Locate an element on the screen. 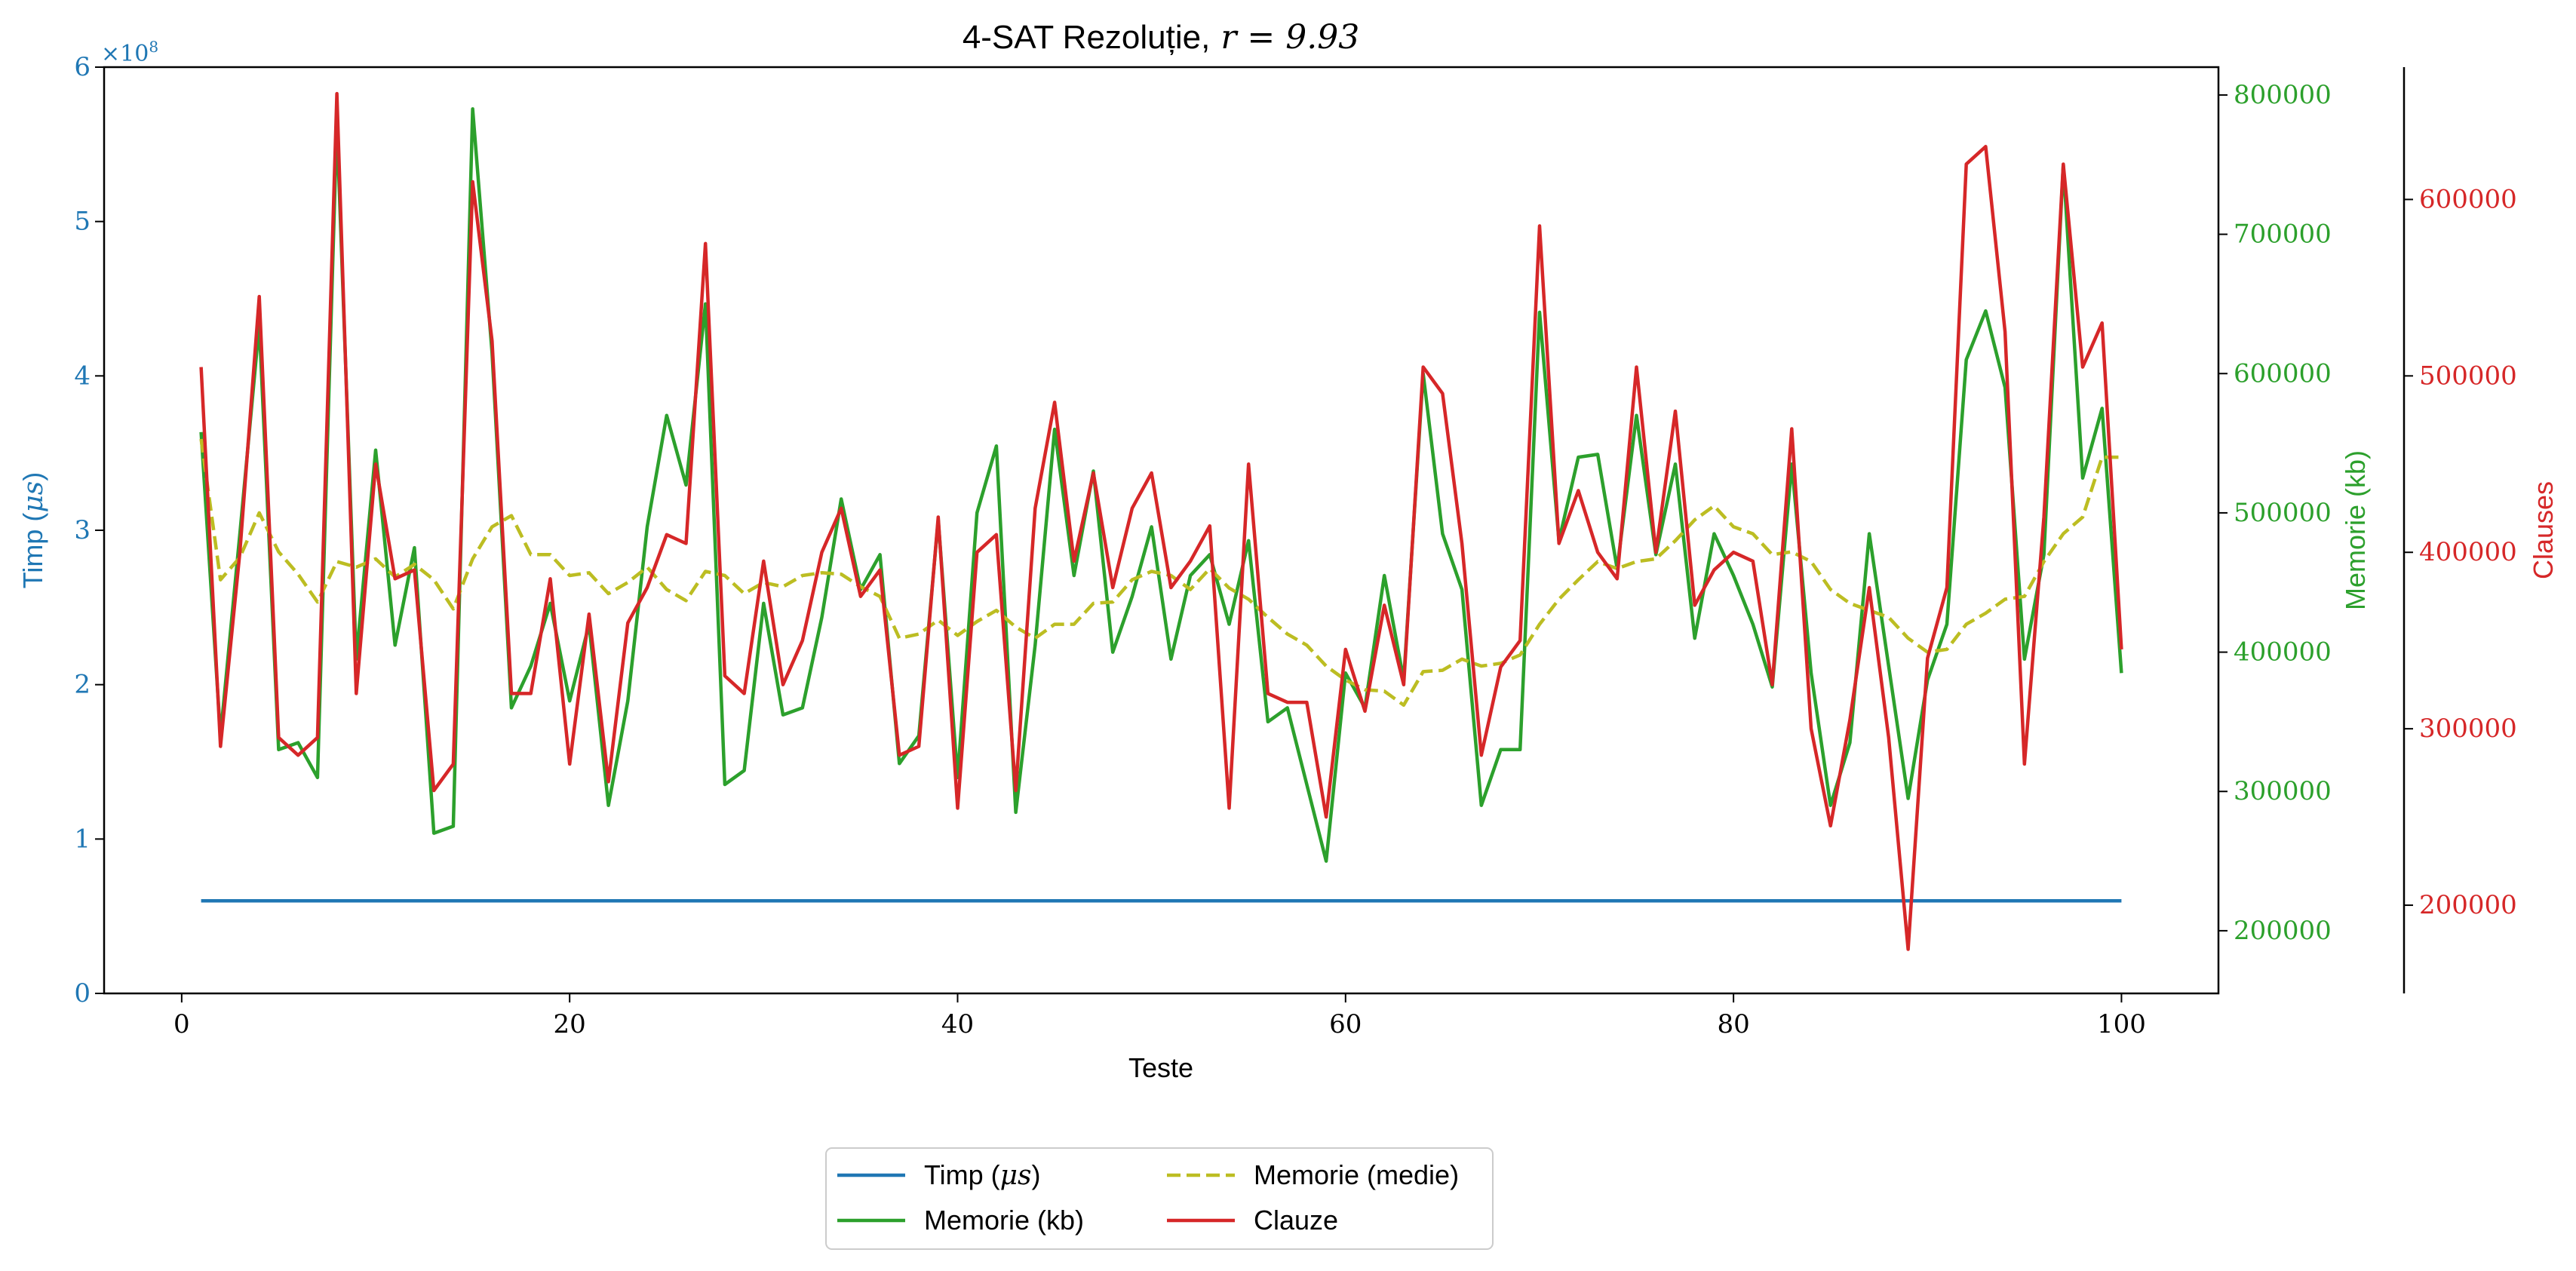 The image size is (2576, 1271). left-tick-label: 1 is located at coordinates (82, 839).